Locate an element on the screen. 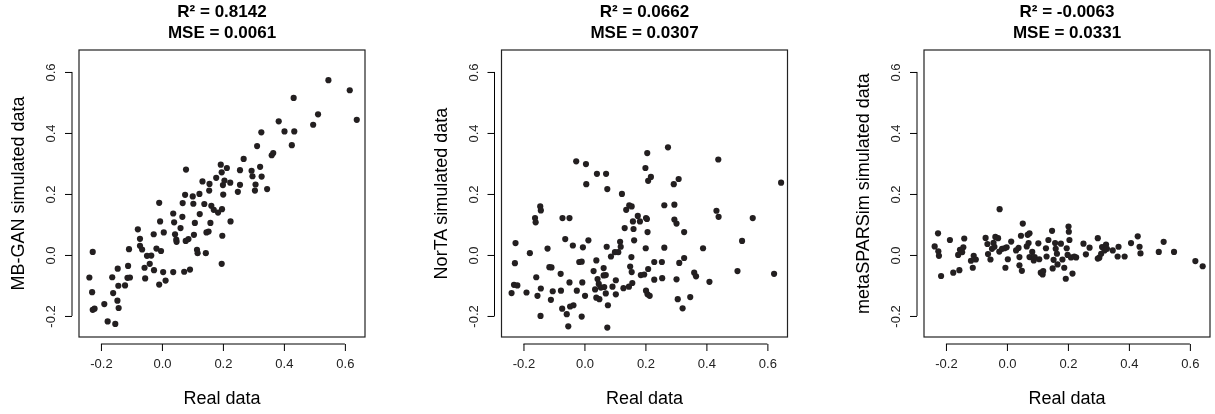 The width and height of the screenshot is (1215, 414). chart-title: R² = 0.0662 is located at coordinates (644, 11).